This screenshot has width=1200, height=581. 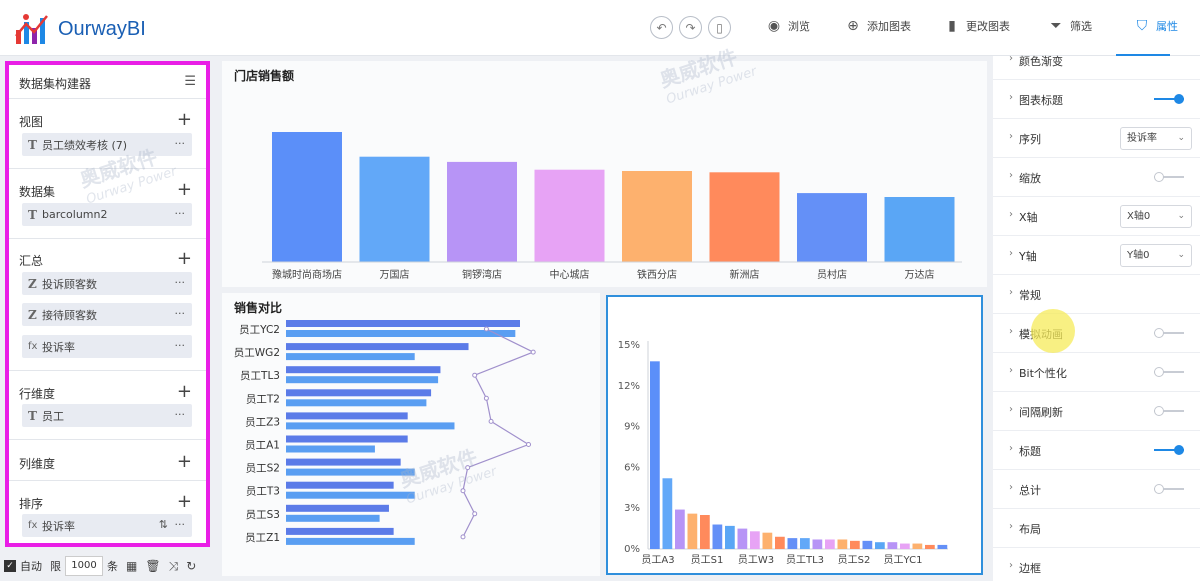 What do you see at coordinates (1096, 411) in the screenshot?
I see `property-row: › 间隔刷新` at bounding box center [1096, 411].